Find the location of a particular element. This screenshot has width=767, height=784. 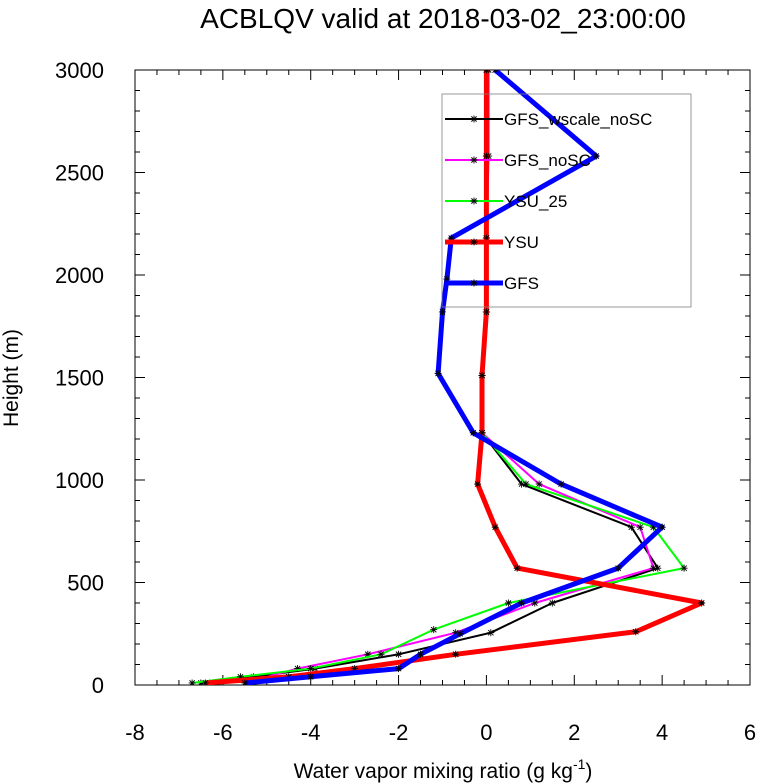

legend-item-GFS_wscale_noSC: GFS_wscale_noSC is located at coordinates (548, 119).